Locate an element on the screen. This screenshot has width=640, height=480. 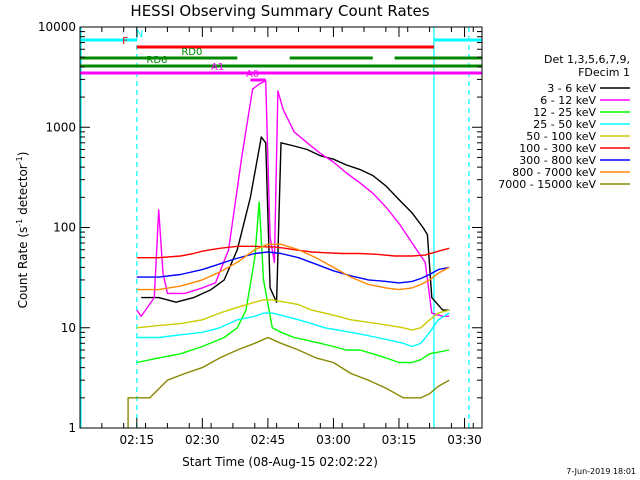
flag-rd0-label: RD0 is located at coordinates (191, 52).